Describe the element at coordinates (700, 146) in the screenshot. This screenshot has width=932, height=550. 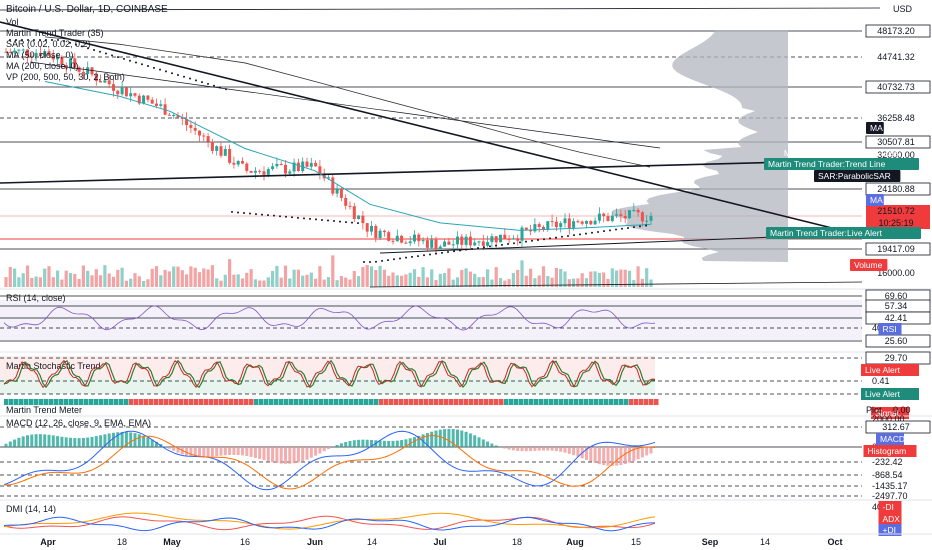
I see `volume-profile` at that location.